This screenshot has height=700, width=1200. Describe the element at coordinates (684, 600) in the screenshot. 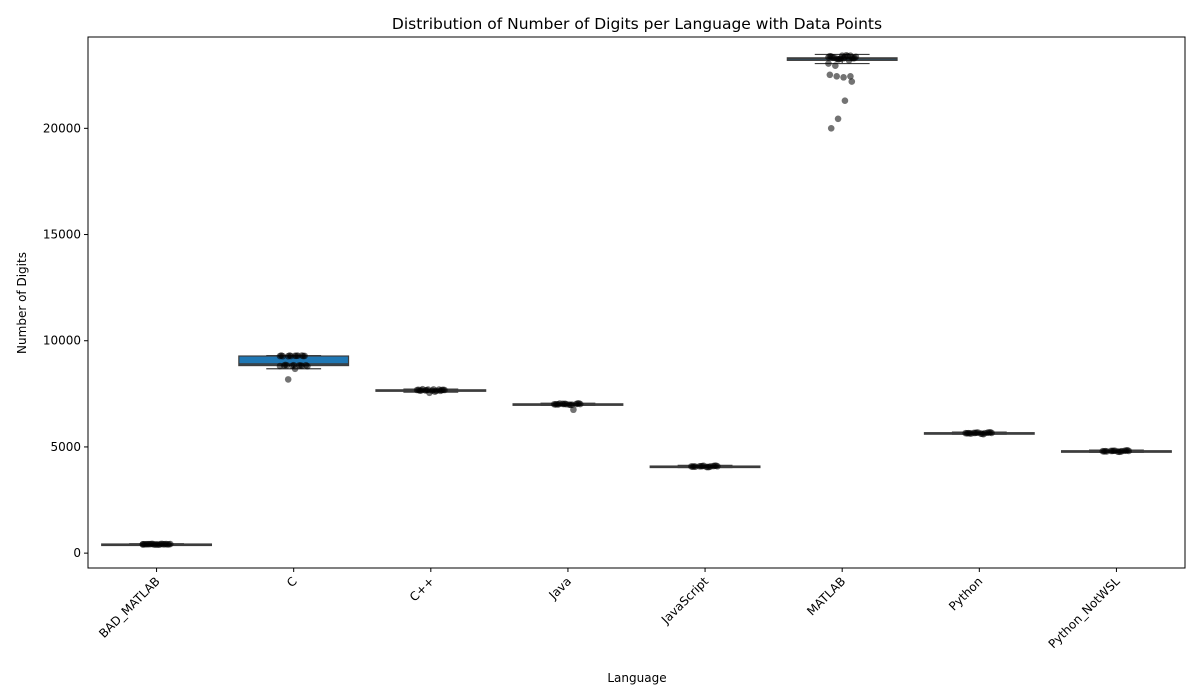

I see `x-tick-label: JavaScript` at that location.